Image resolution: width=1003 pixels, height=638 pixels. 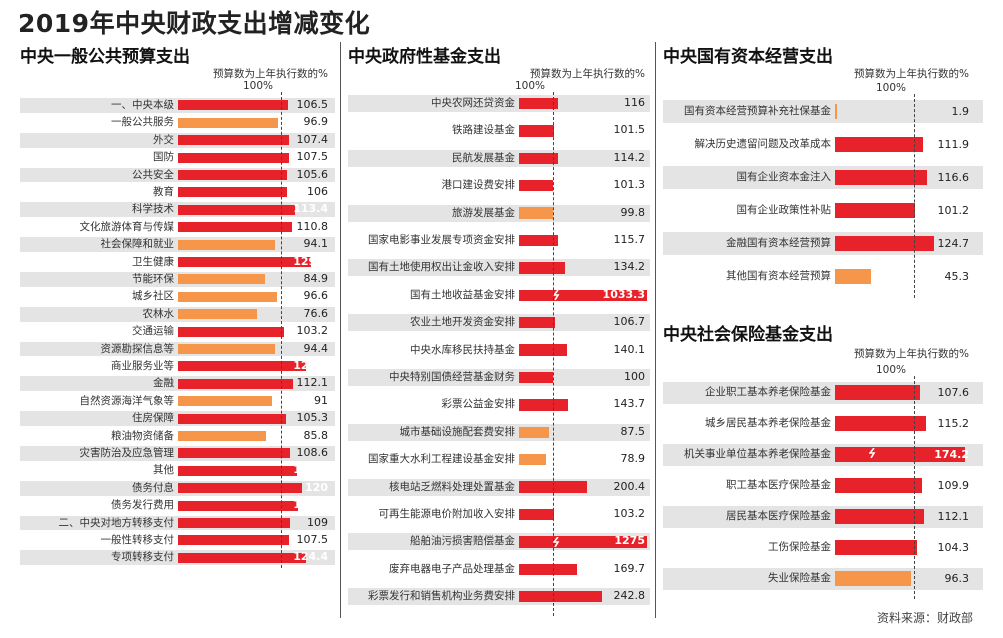 What do you see at coordinates (312, 331) in the screenshot?
I see `value-label: 103.2` at bounding box center [312, 331].